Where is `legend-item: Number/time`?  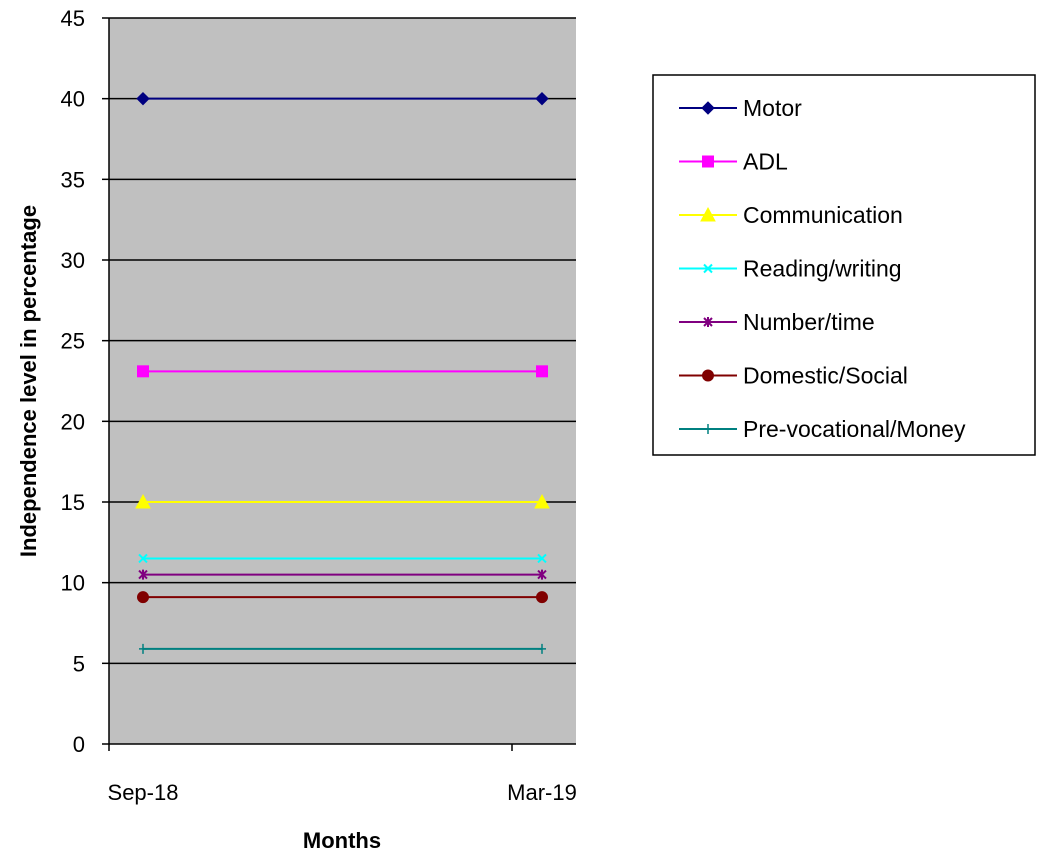
legend-item: Number/time is located at coordinates (777, 322).